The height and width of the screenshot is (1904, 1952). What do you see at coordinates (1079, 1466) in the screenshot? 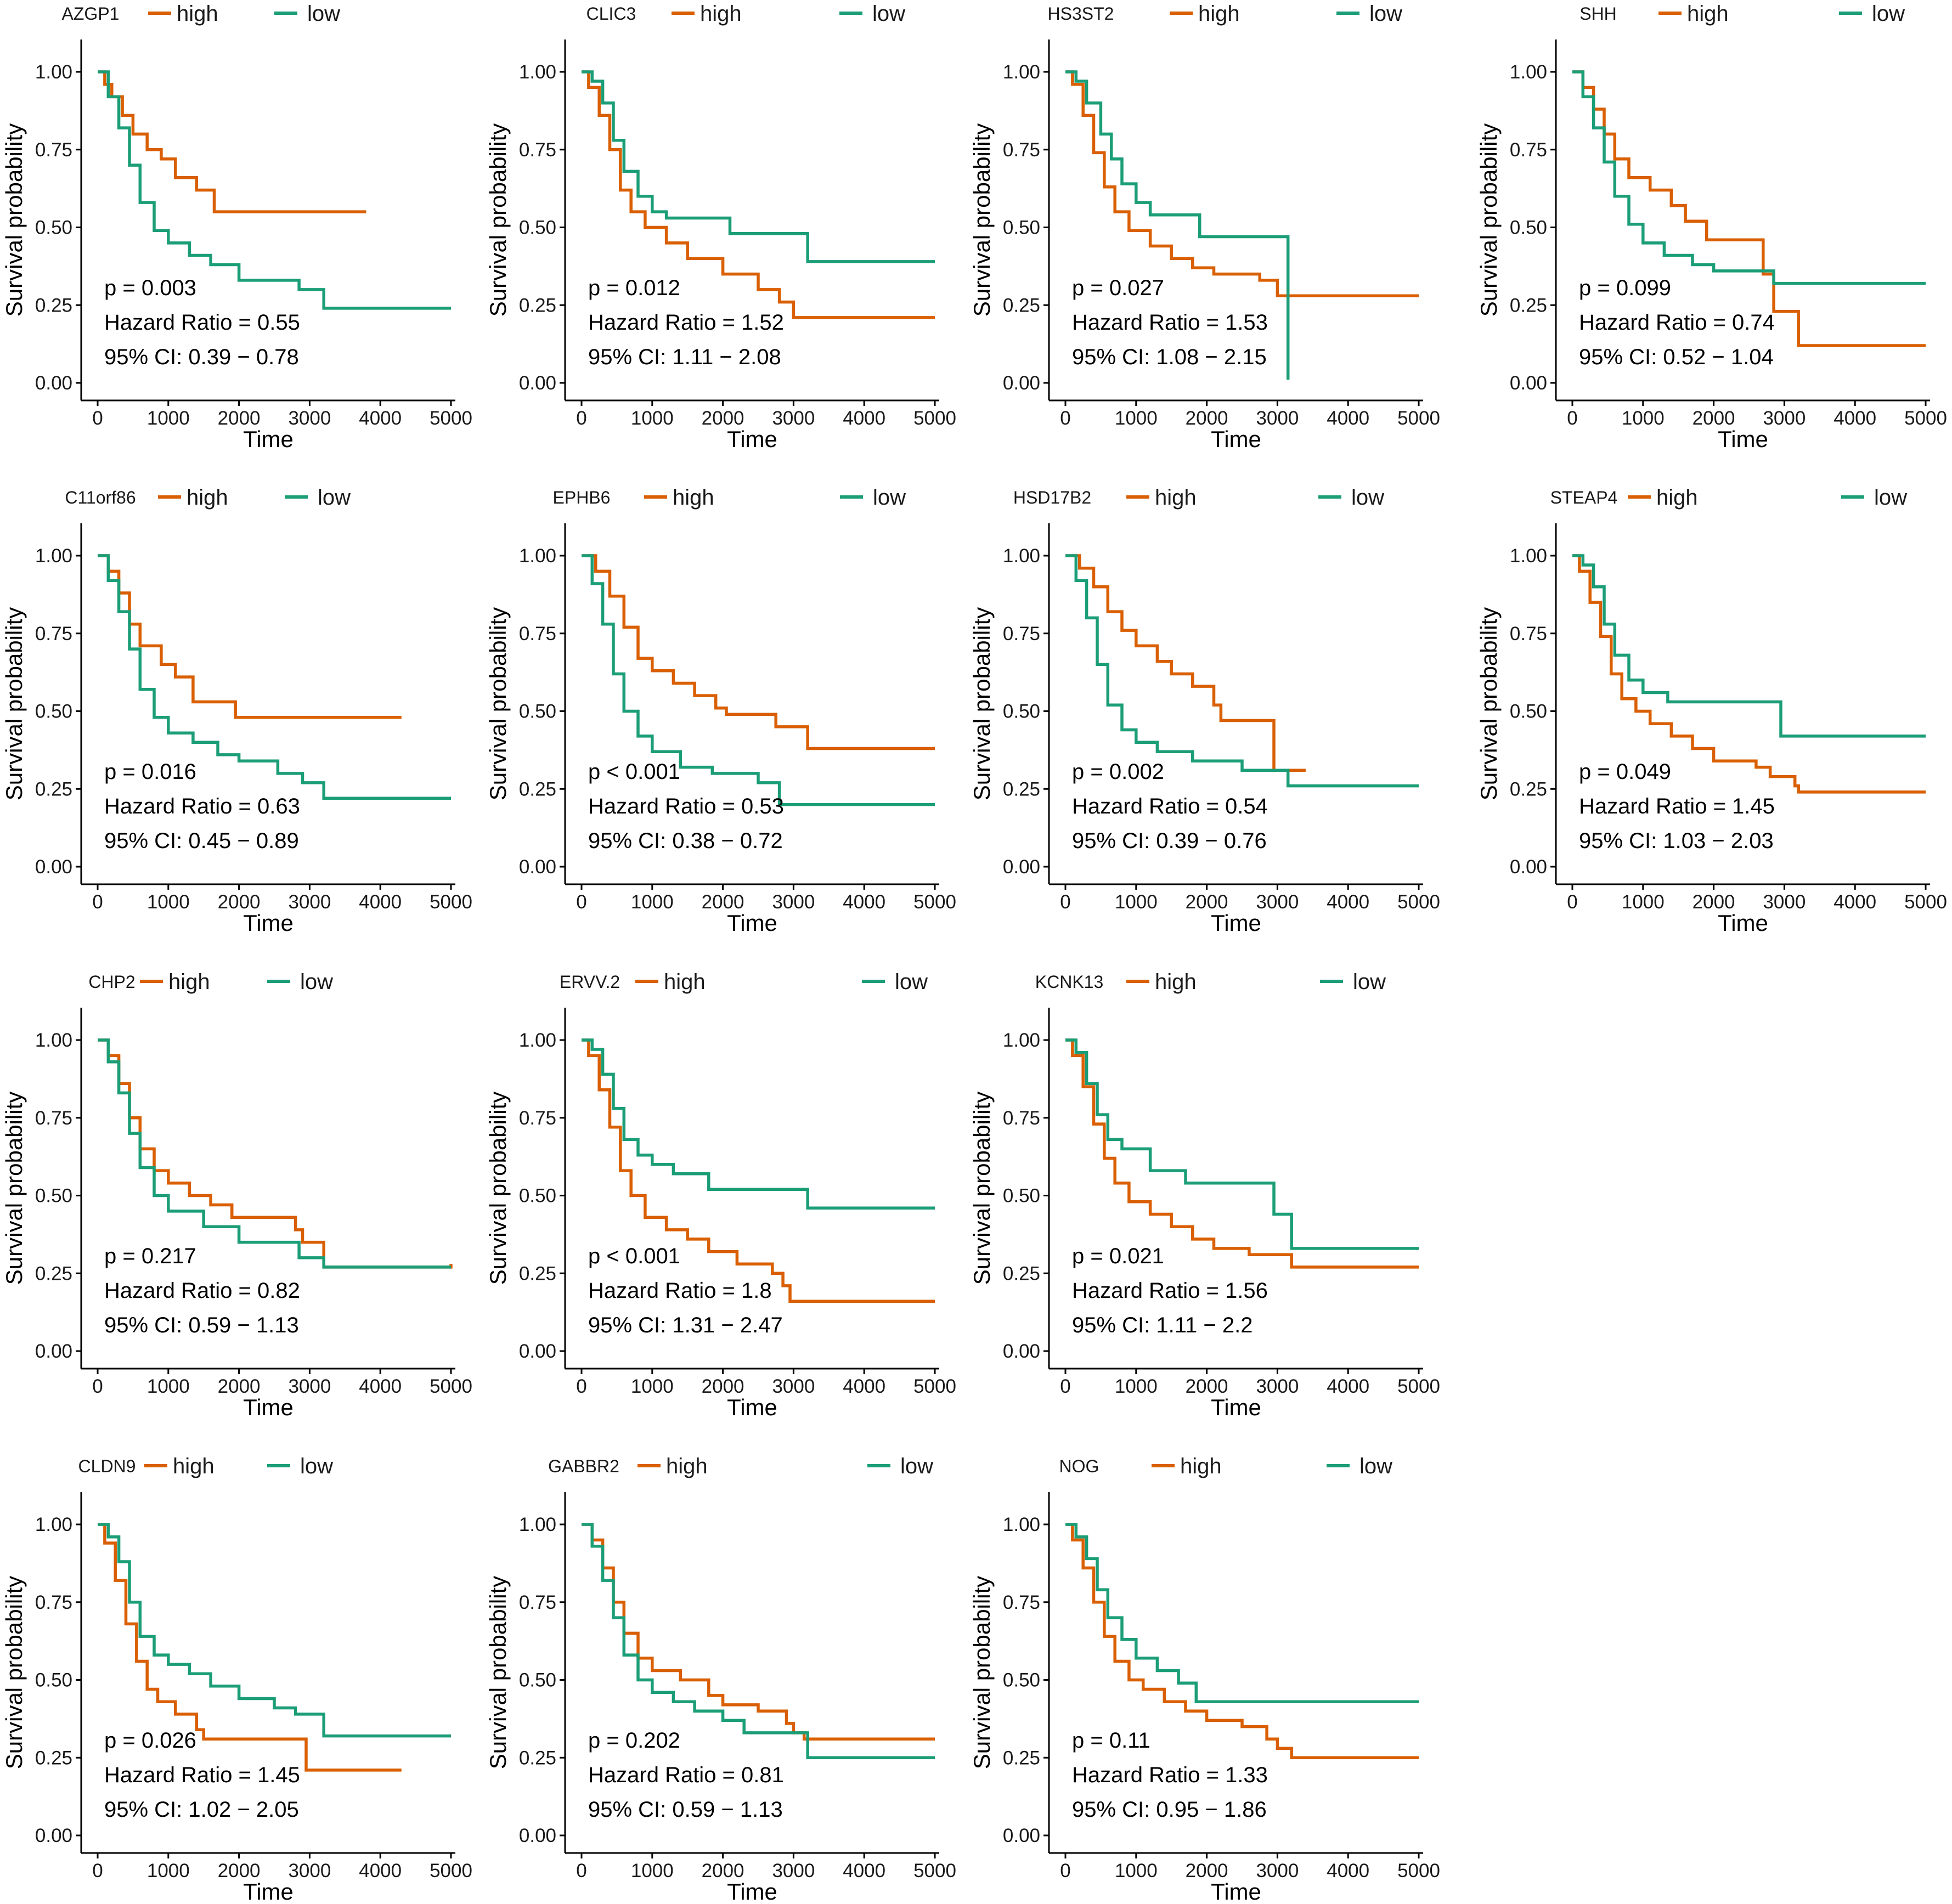
I see `legend-gene-label: NOG` at bounding box center [1079, 1466].